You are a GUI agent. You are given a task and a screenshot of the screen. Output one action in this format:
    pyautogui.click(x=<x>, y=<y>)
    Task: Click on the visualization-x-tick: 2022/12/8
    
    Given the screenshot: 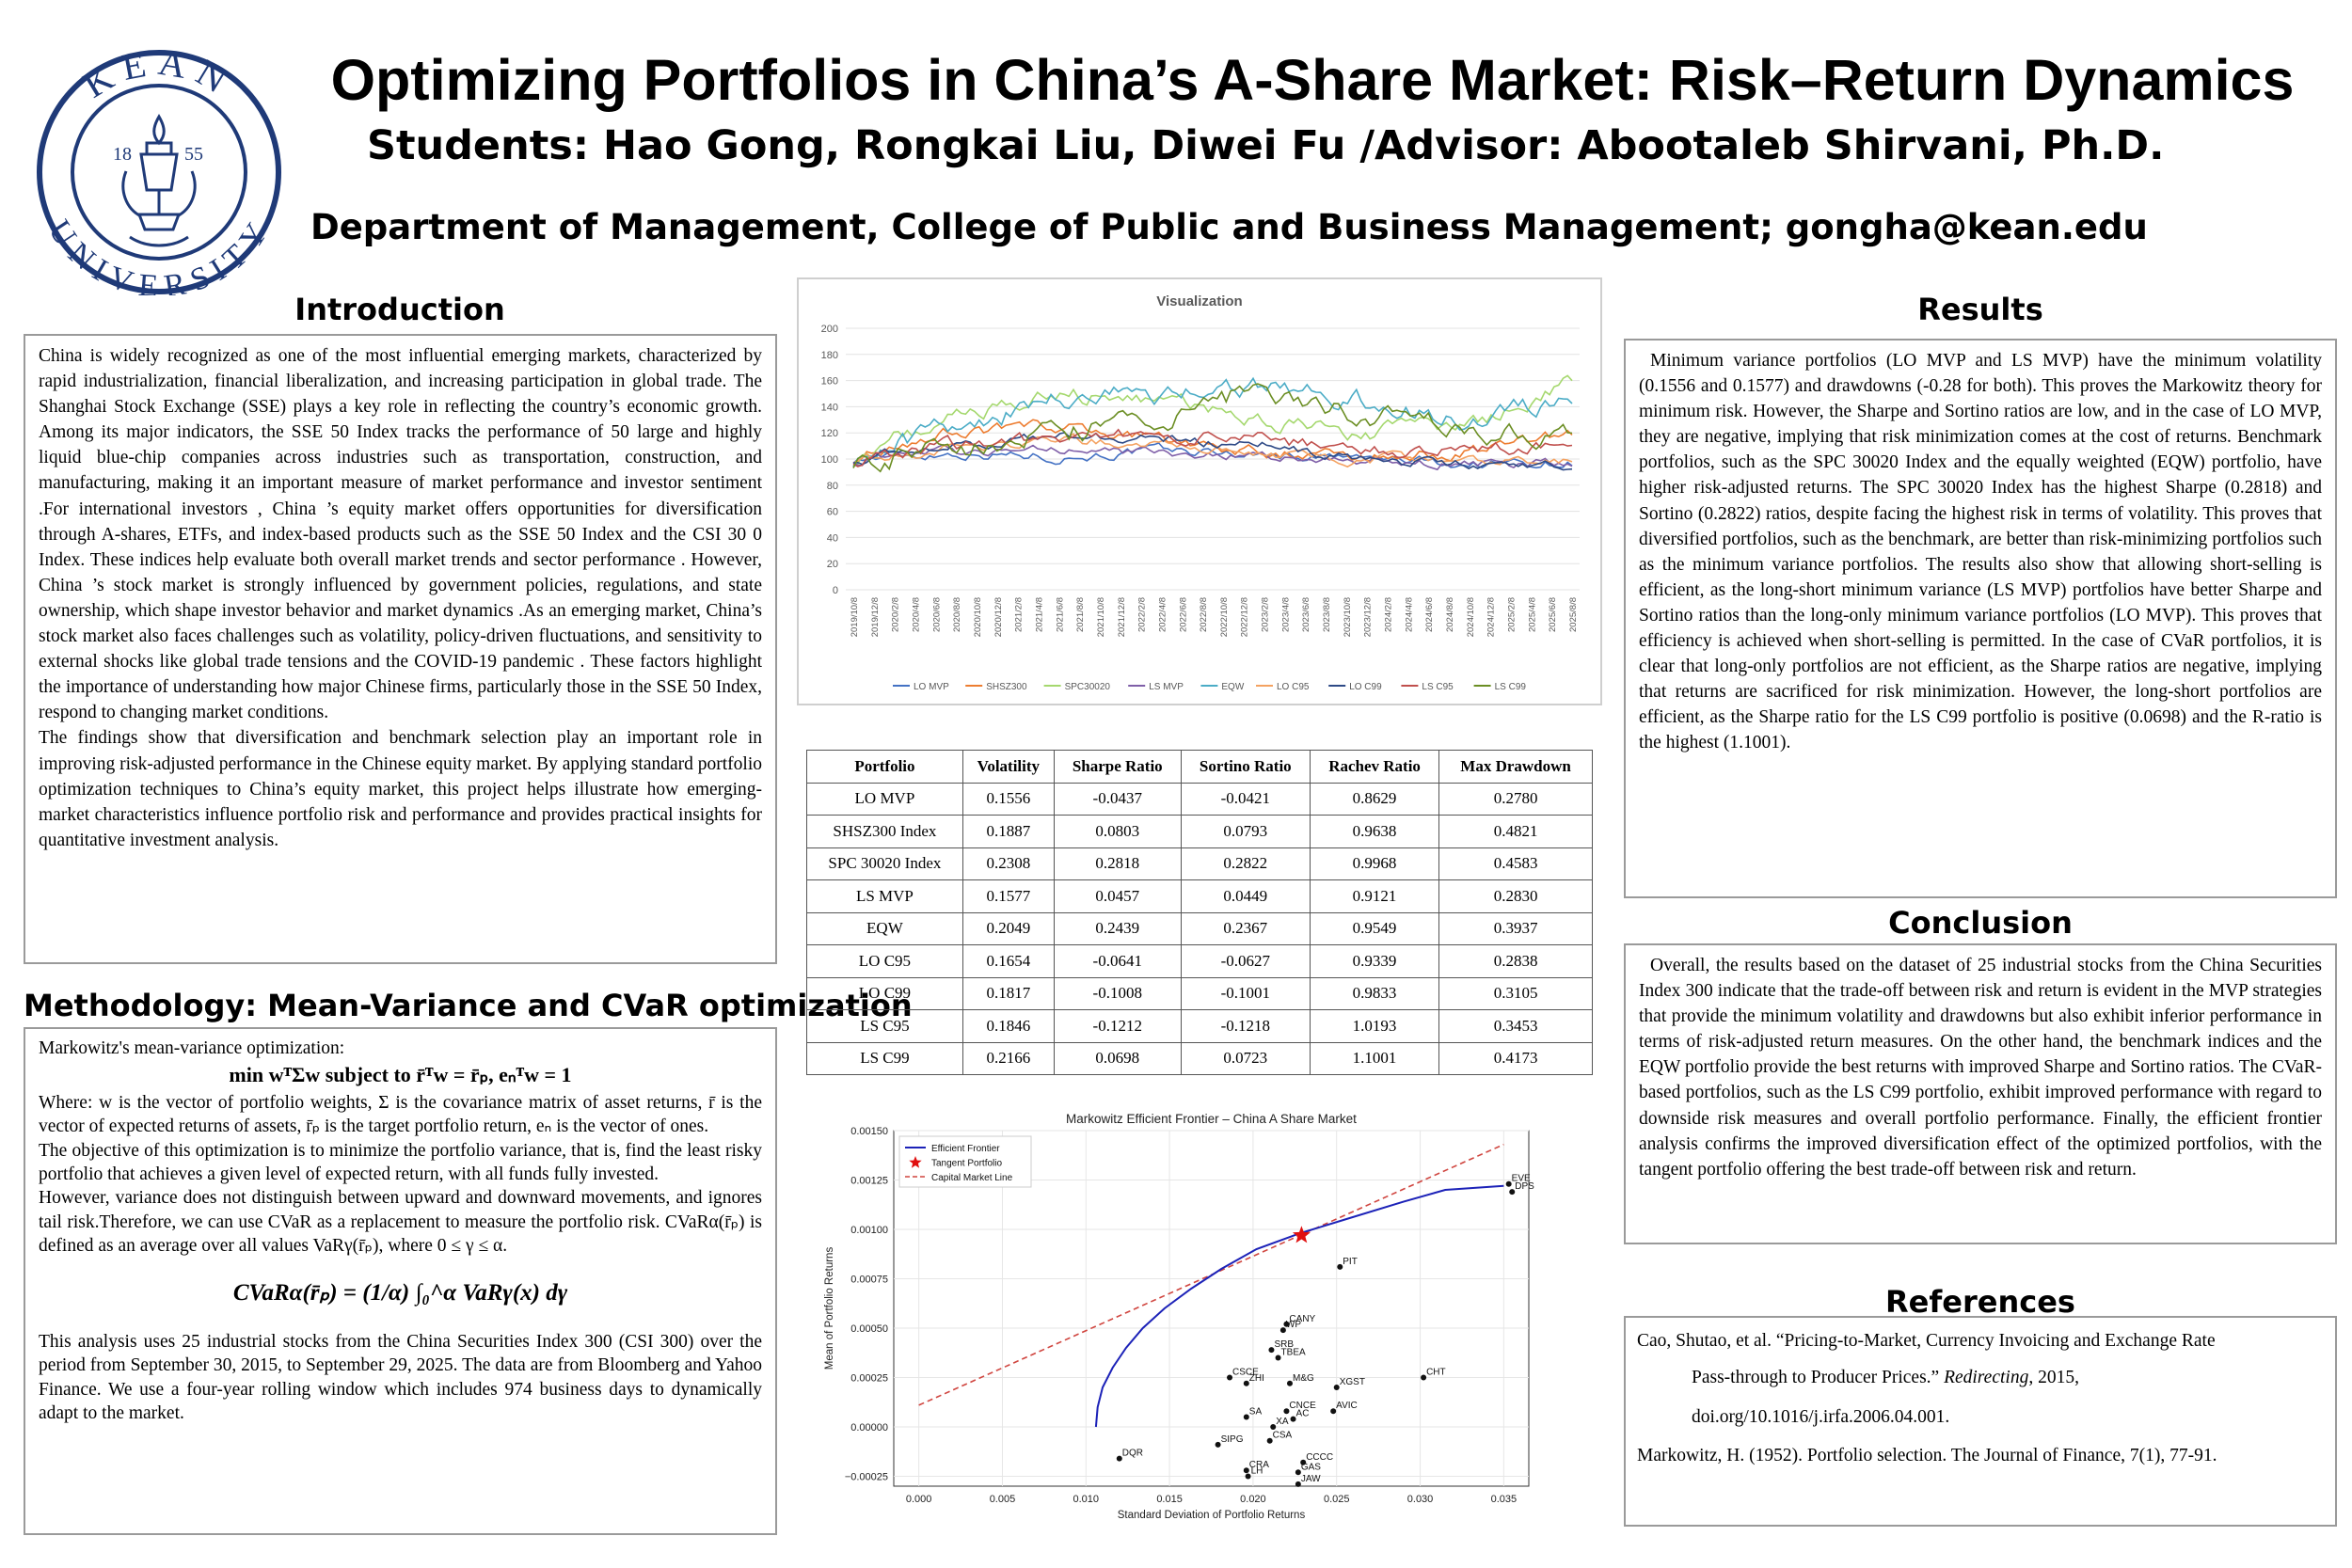 What is the action you would take?
    pyautogui.click(x=1245, y=617)
    